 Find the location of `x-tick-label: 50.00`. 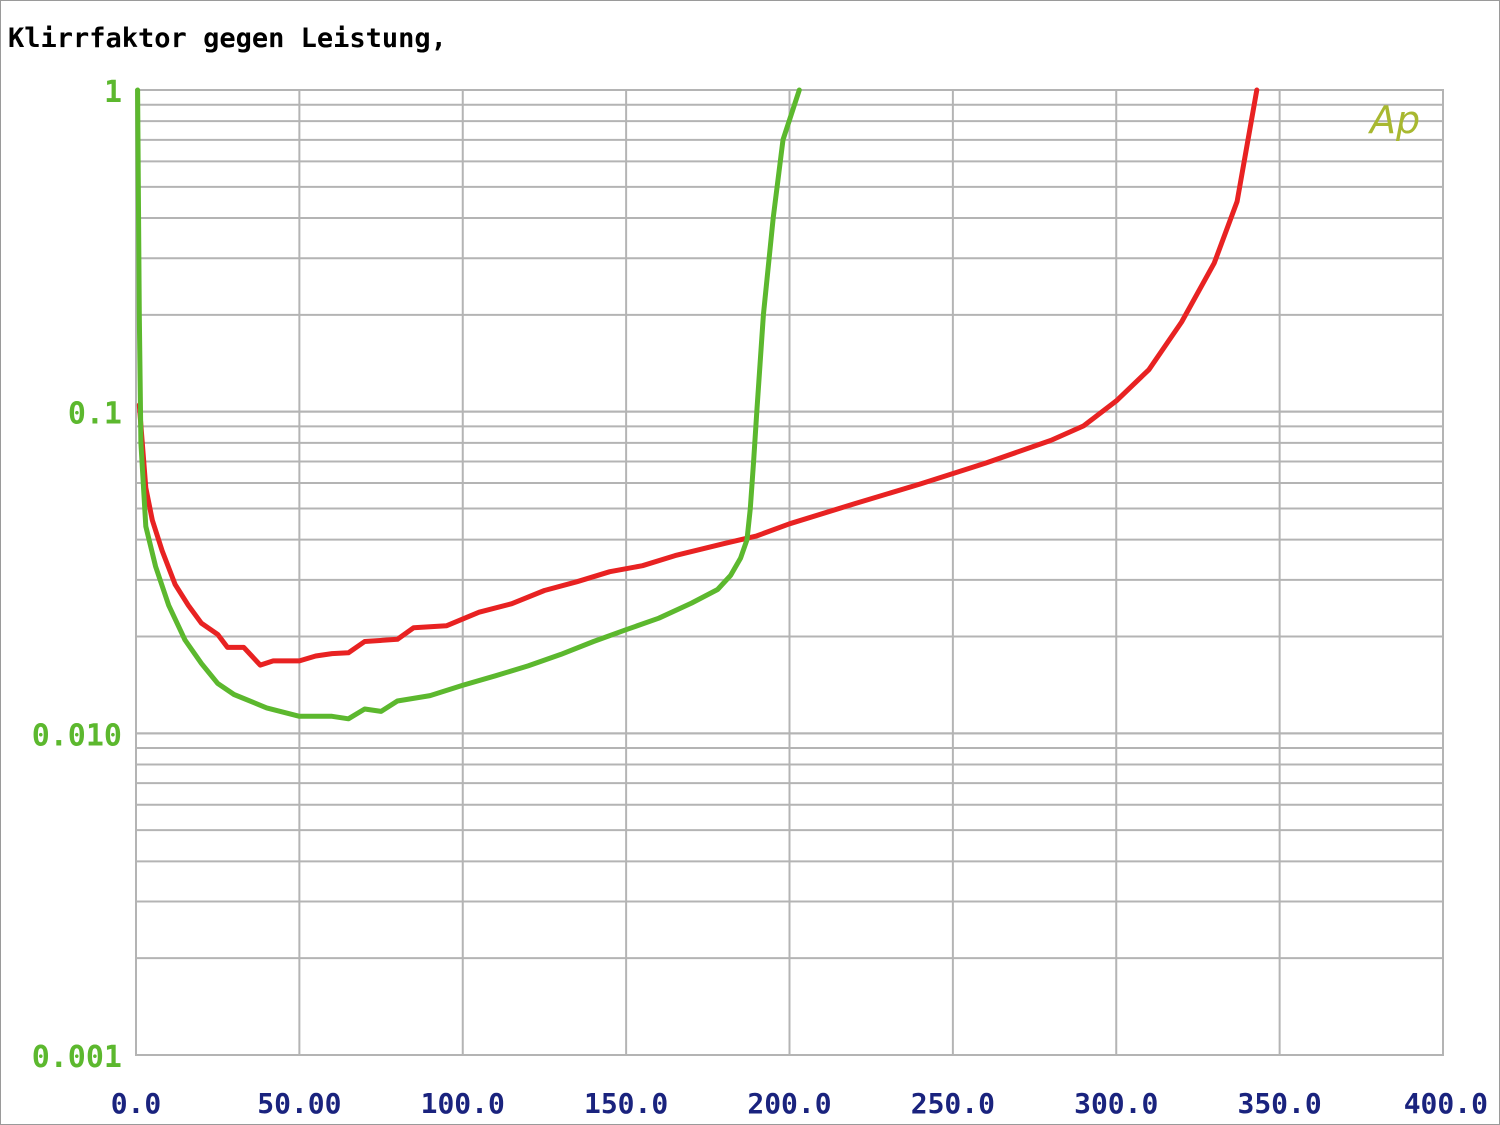

x-tick-label: 50.00 is located at coordinates (299, 1103).